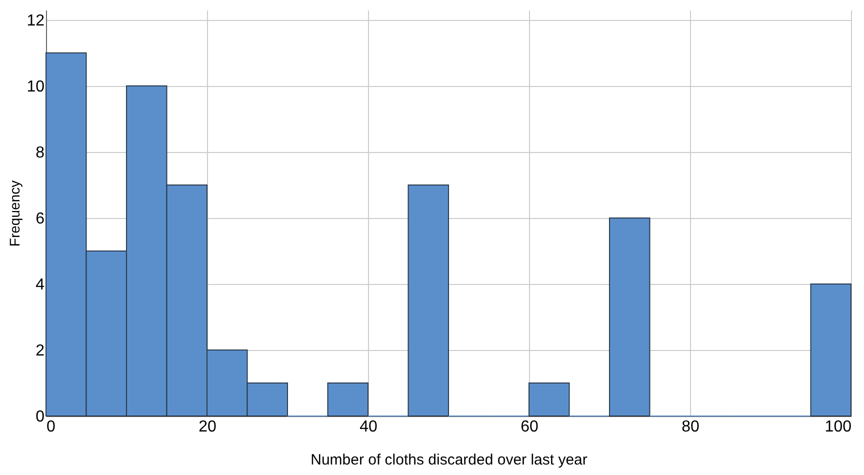 Image resolution: width=864 pixels, height=475 pixels. Describe the element at coordinates (40, 285) in the screenshot. I see `y-tick-label: 4` at that location.